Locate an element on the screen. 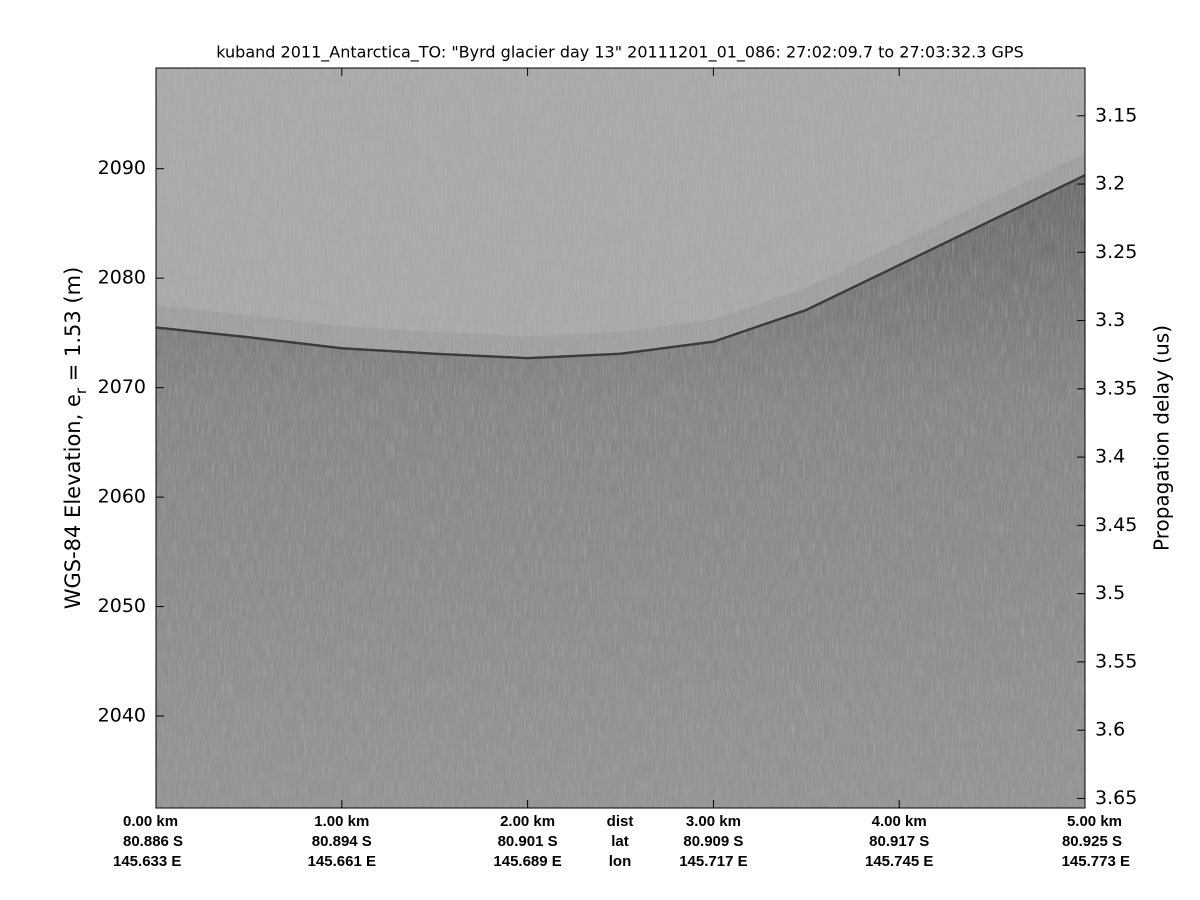 This screenshot has width=1200, height=900. y2-tick-label: 3.35 is located at coordinates (1116, 388).